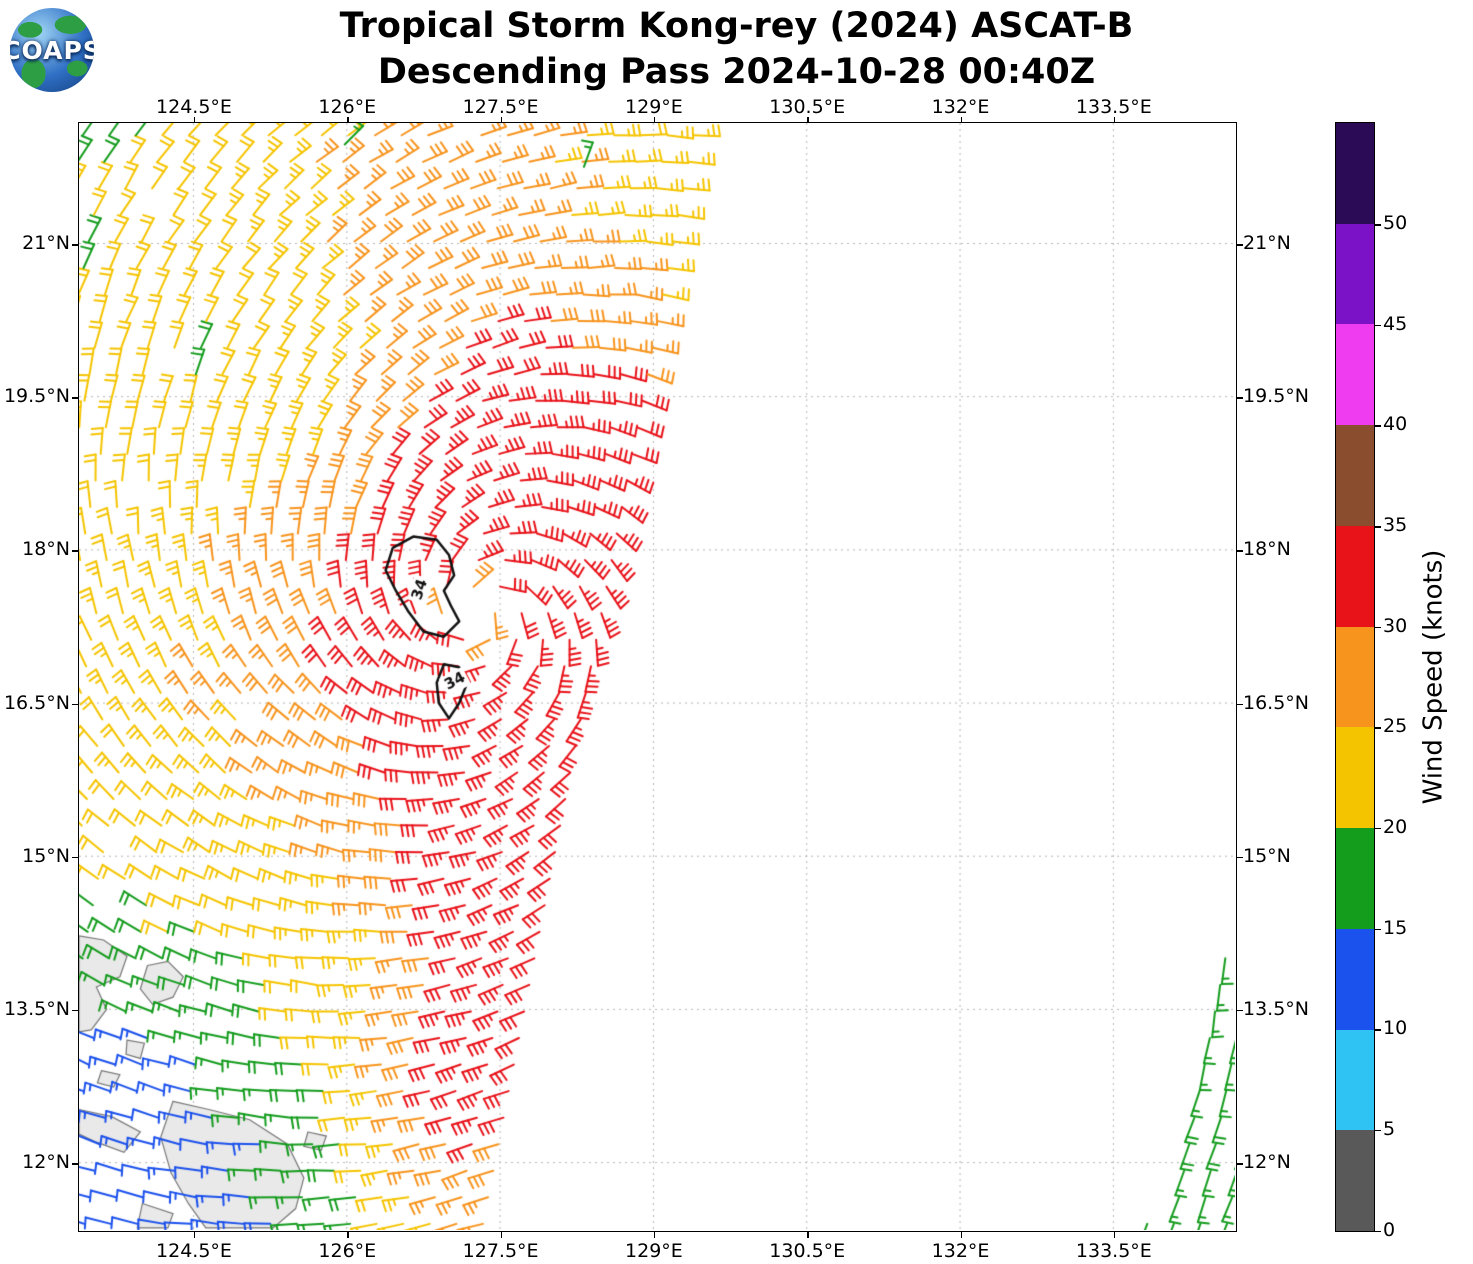  I want to click on lat-tick-label-left: 12°N, so click(46, 1162).